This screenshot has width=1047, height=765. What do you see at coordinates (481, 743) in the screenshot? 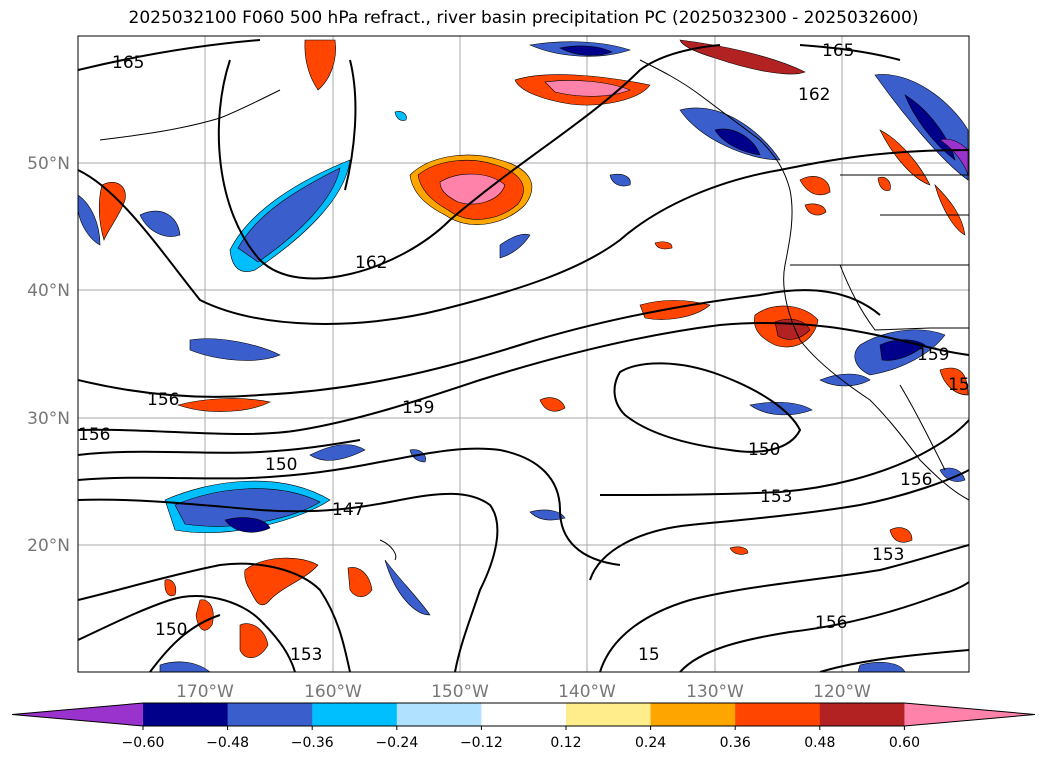
I see `colorbar-tick-label: −0.12` at bounding box center [481, 743].